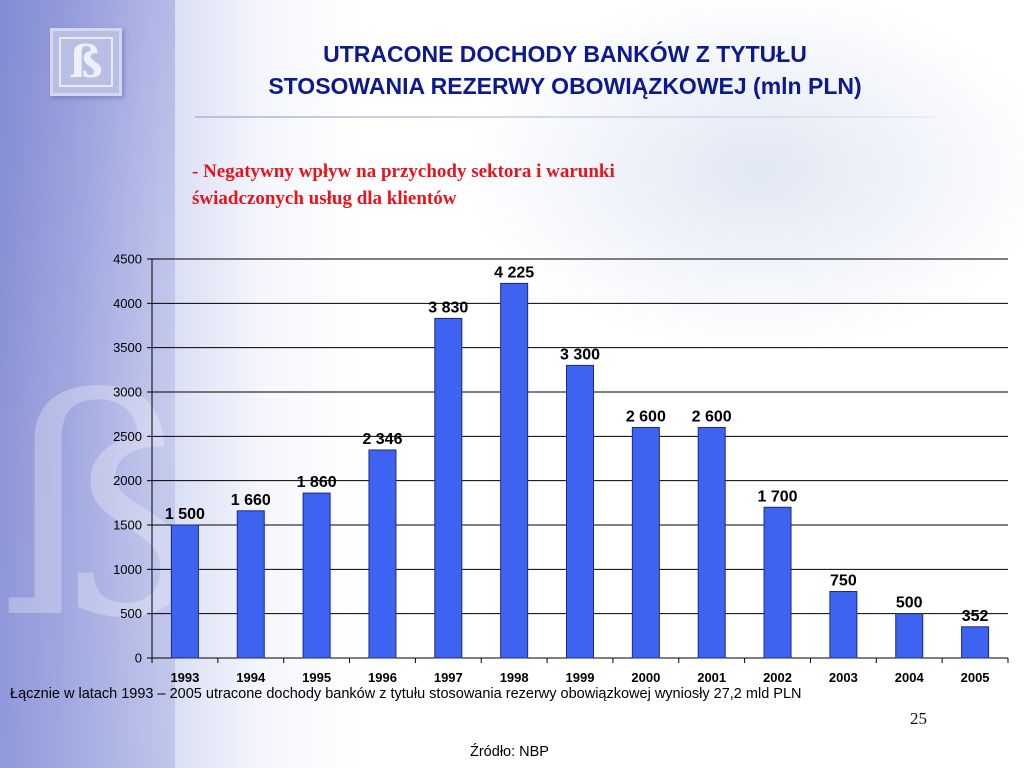 Image resolution: width=1024 pixels, height=768 pixels. I want to click on x-tick-label: 1994, so click(251, 677).